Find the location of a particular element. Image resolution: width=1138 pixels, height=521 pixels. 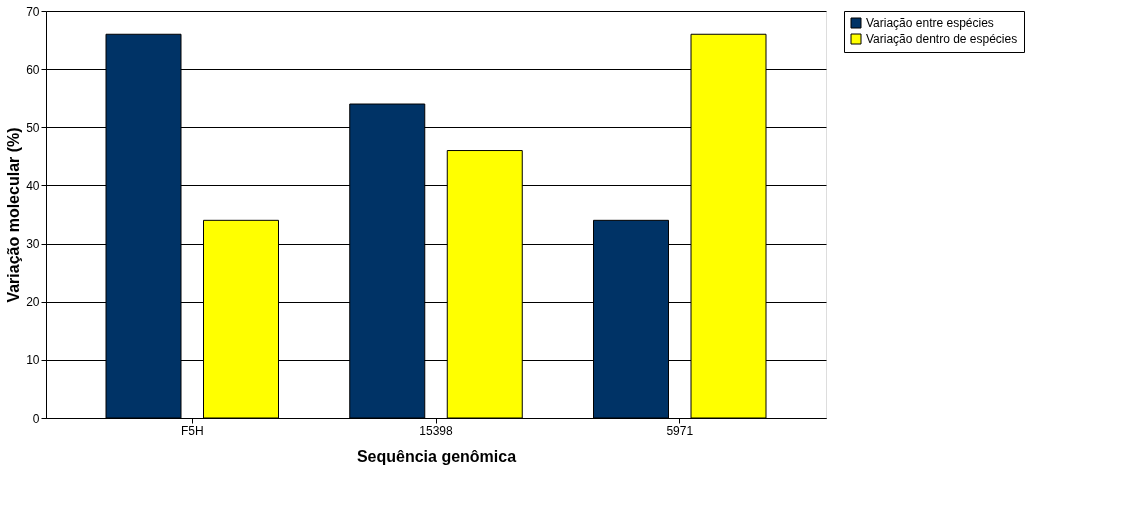

y-tick-label: 20 is located at coordinates (33, 302).